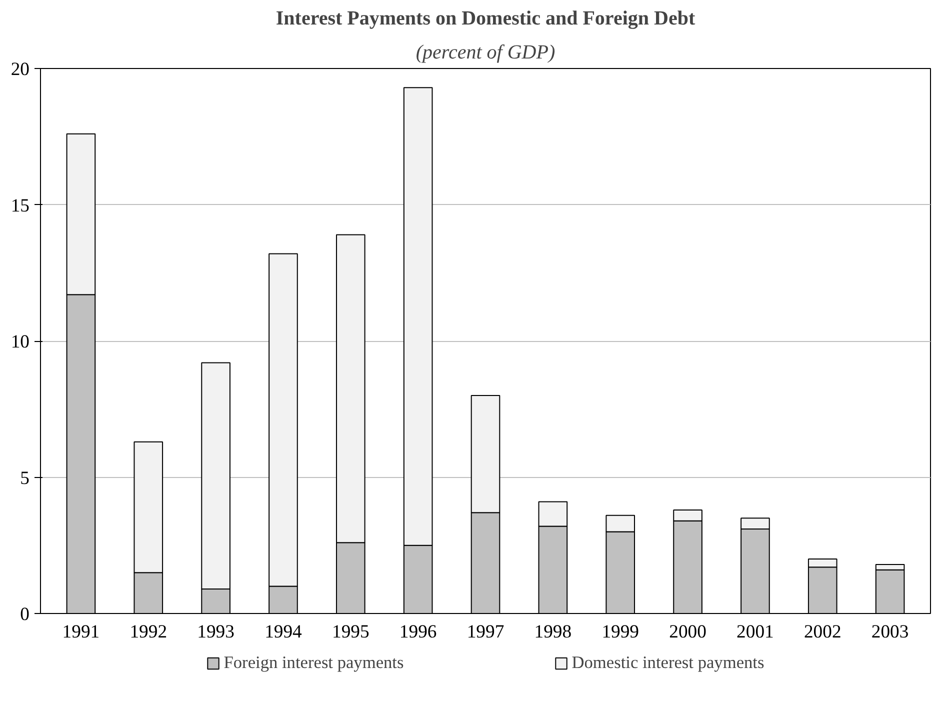  What do you see at coordinates (314, 662) in the screenshot?
I see `legend-label: Foreign interest payments` at bounding box center [314, 662].